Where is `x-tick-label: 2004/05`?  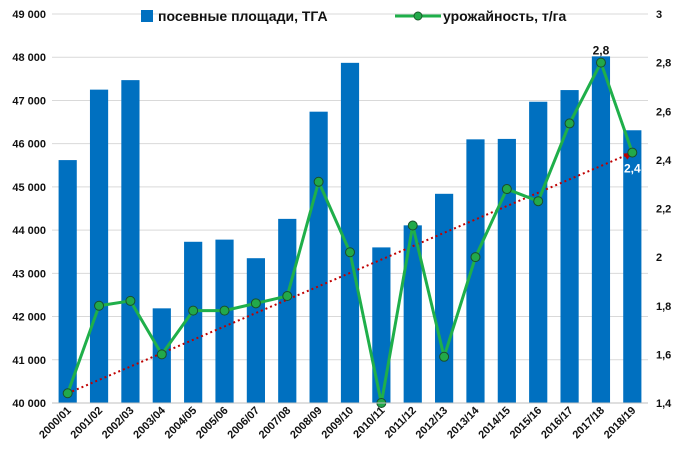
x-tick-label: 2004/05 is located at coordinates (181, 423).